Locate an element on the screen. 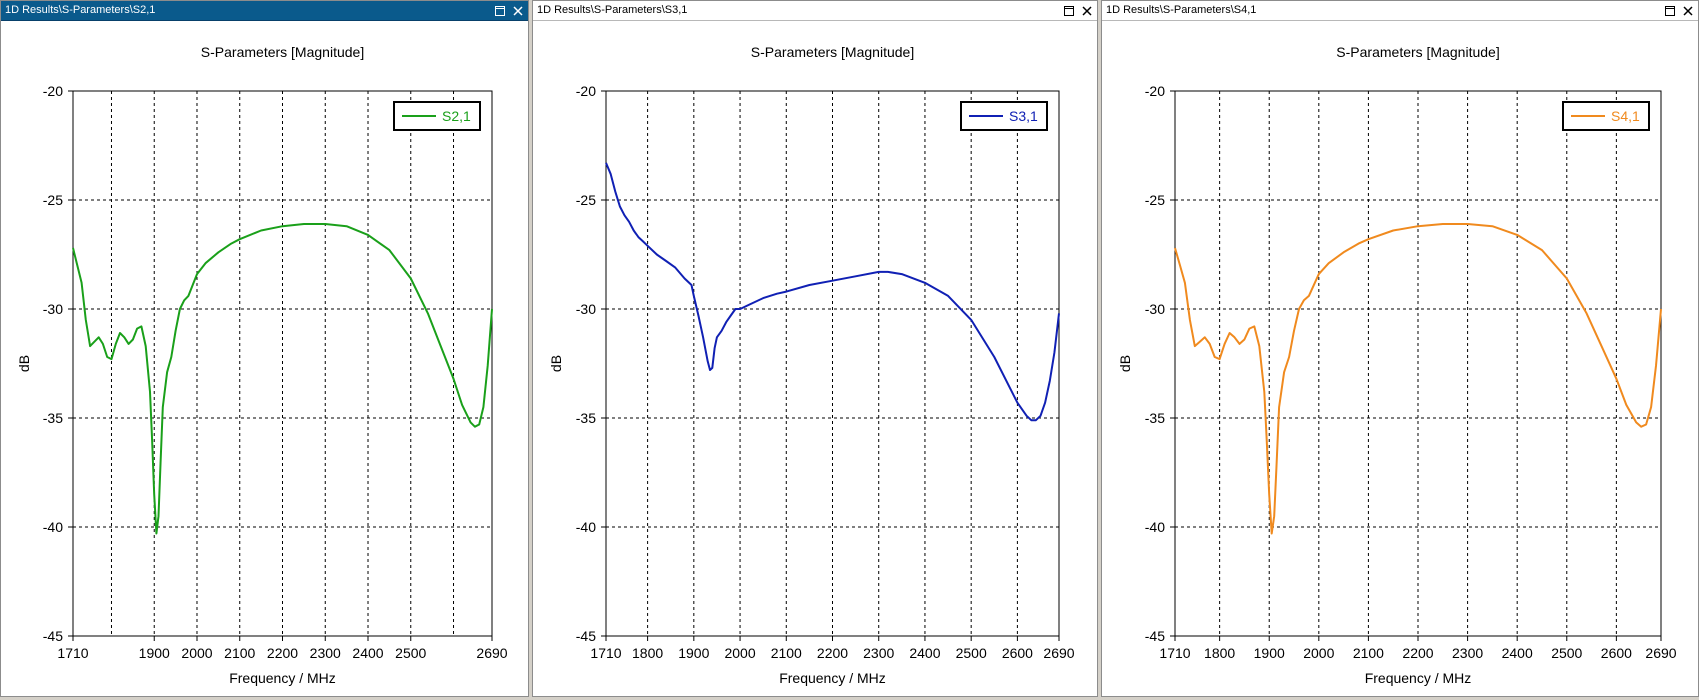 The height and width of the screenshot is (700, 1699). window-titlebar: 1D Results\S-Parameters\S4,1 is located at coordinates (1400, 11).